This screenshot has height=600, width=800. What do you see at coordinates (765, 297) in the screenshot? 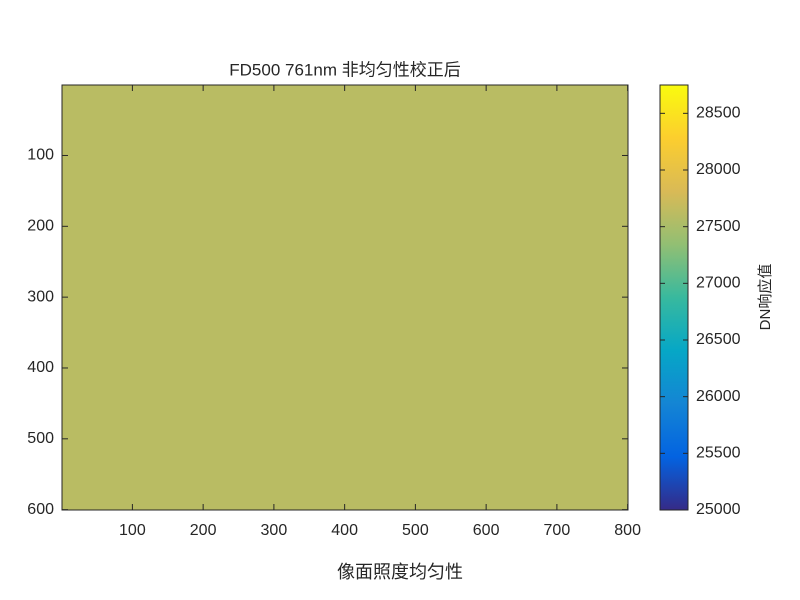
I see `colorbar-label: DN响应值` at bounding box center [765, 297].